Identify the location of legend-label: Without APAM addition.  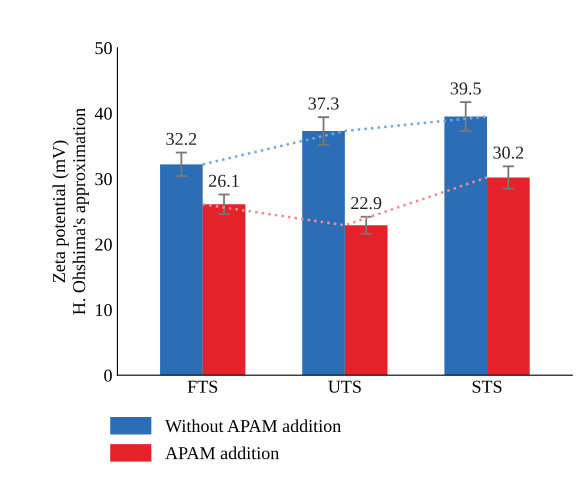
(253, 425).